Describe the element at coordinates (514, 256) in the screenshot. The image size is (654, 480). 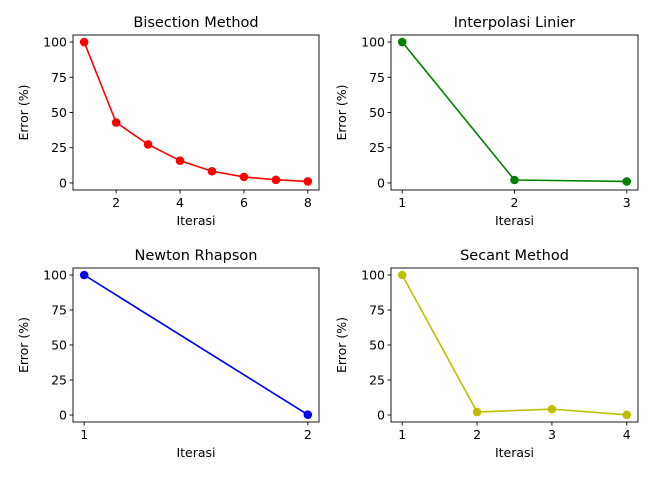
I see `chart-title: Secant Method` at that location.